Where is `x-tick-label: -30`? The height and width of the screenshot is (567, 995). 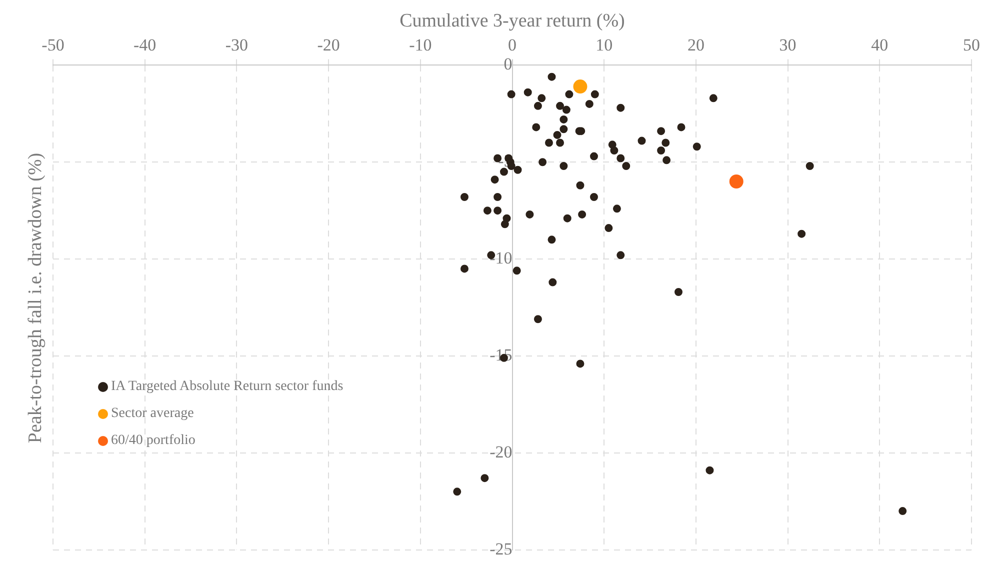
x-tick-label: -30 is located at coordinates (236, 44).